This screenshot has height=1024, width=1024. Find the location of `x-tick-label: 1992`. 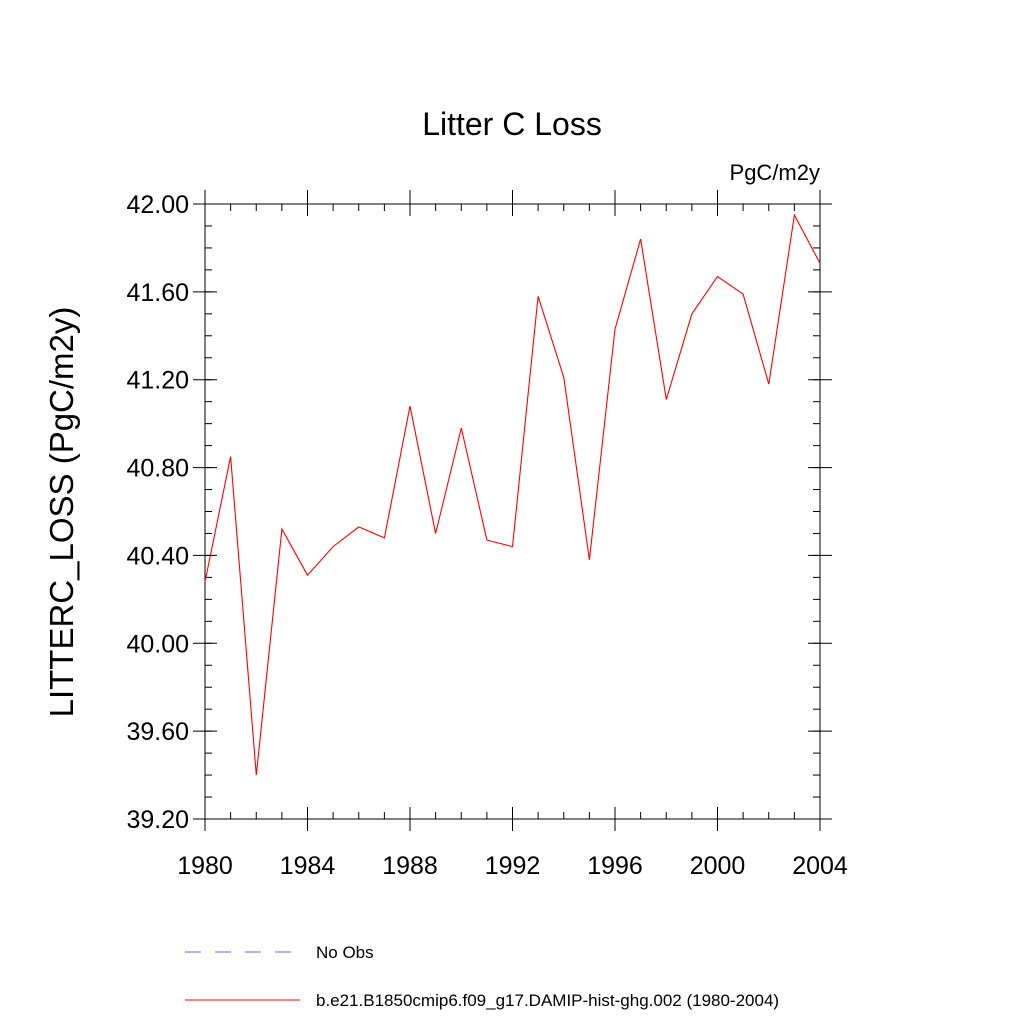

x-tick-label: 1992 is located at coordinates (513, 866).